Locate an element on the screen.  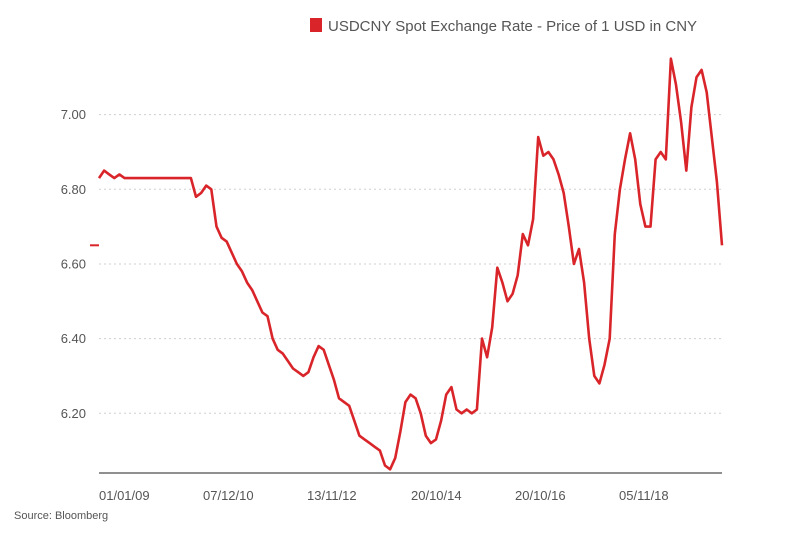
x-tick-label: 01/01/09 is located at coordinates (124, 495).